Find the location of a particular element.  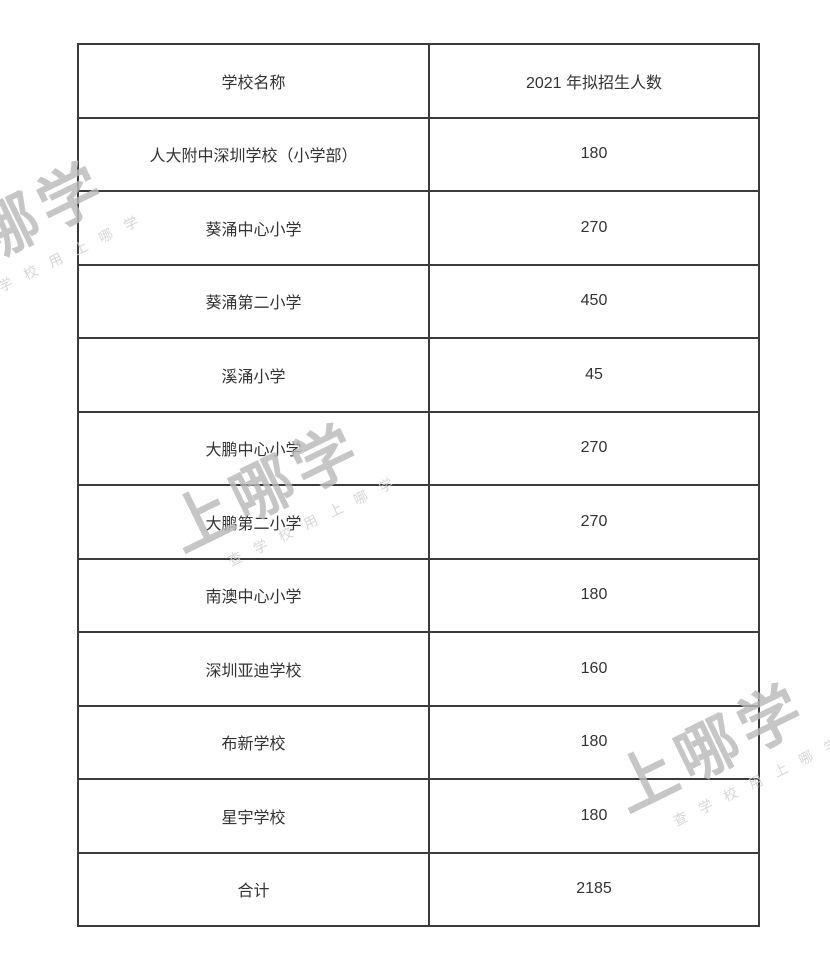

table-row: 布新学校 180 is located at coordinates (418, 742).